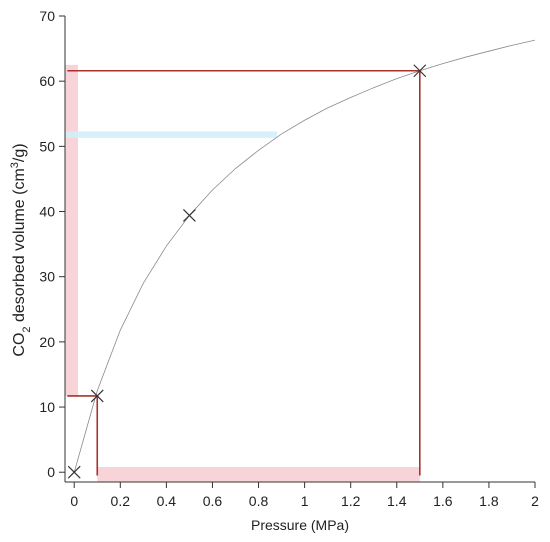  I want to click on x-tick-label: 1.8, so click(489, 501).